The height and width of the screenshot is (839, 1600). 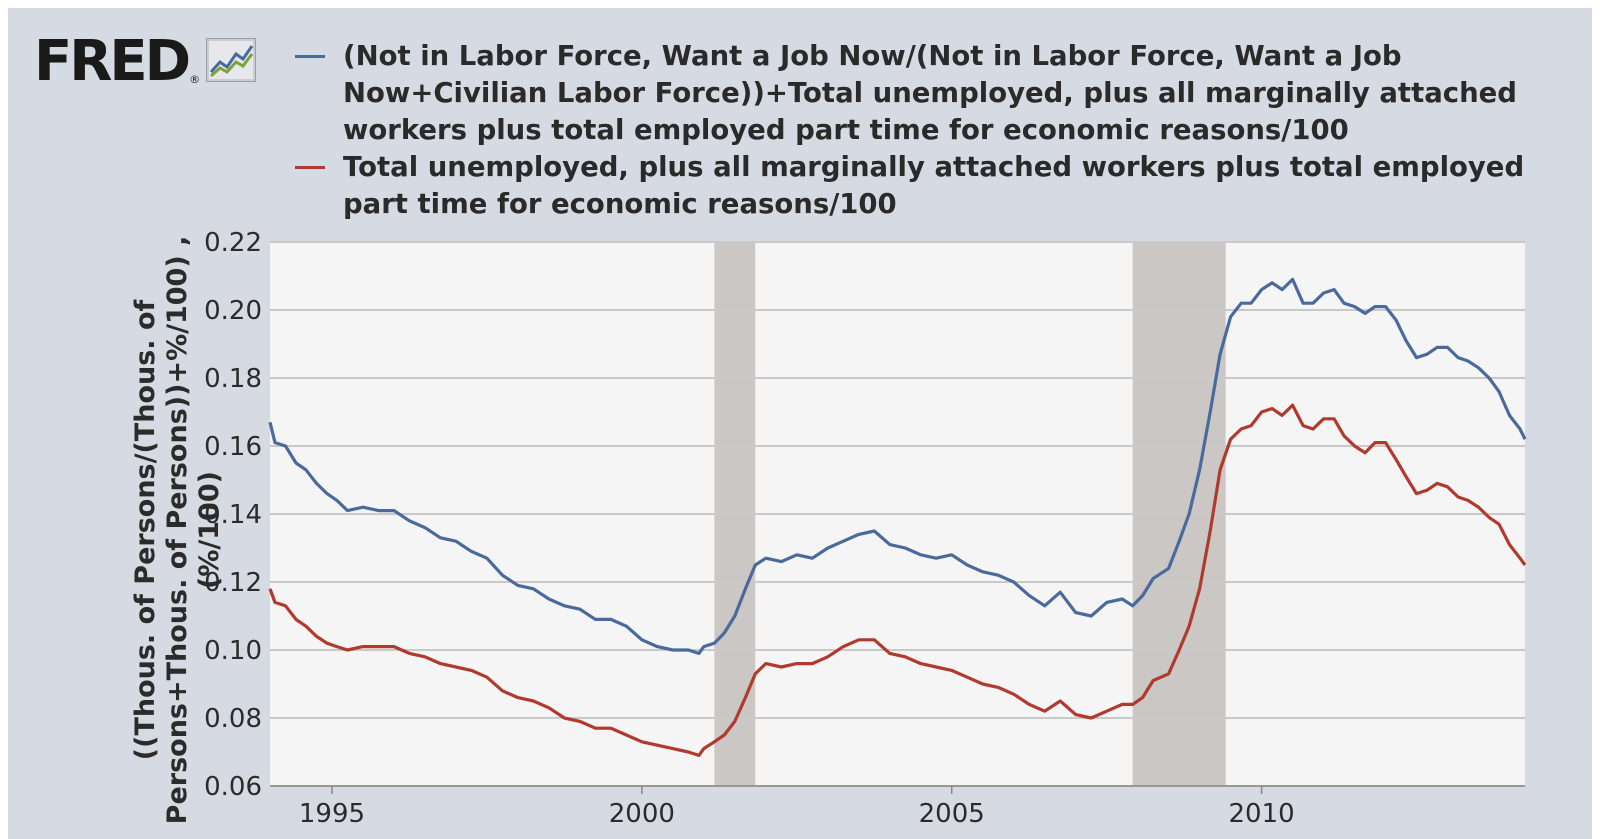 I want to click on x-tick-label-3: 2010, so click(x=1262, y=814).